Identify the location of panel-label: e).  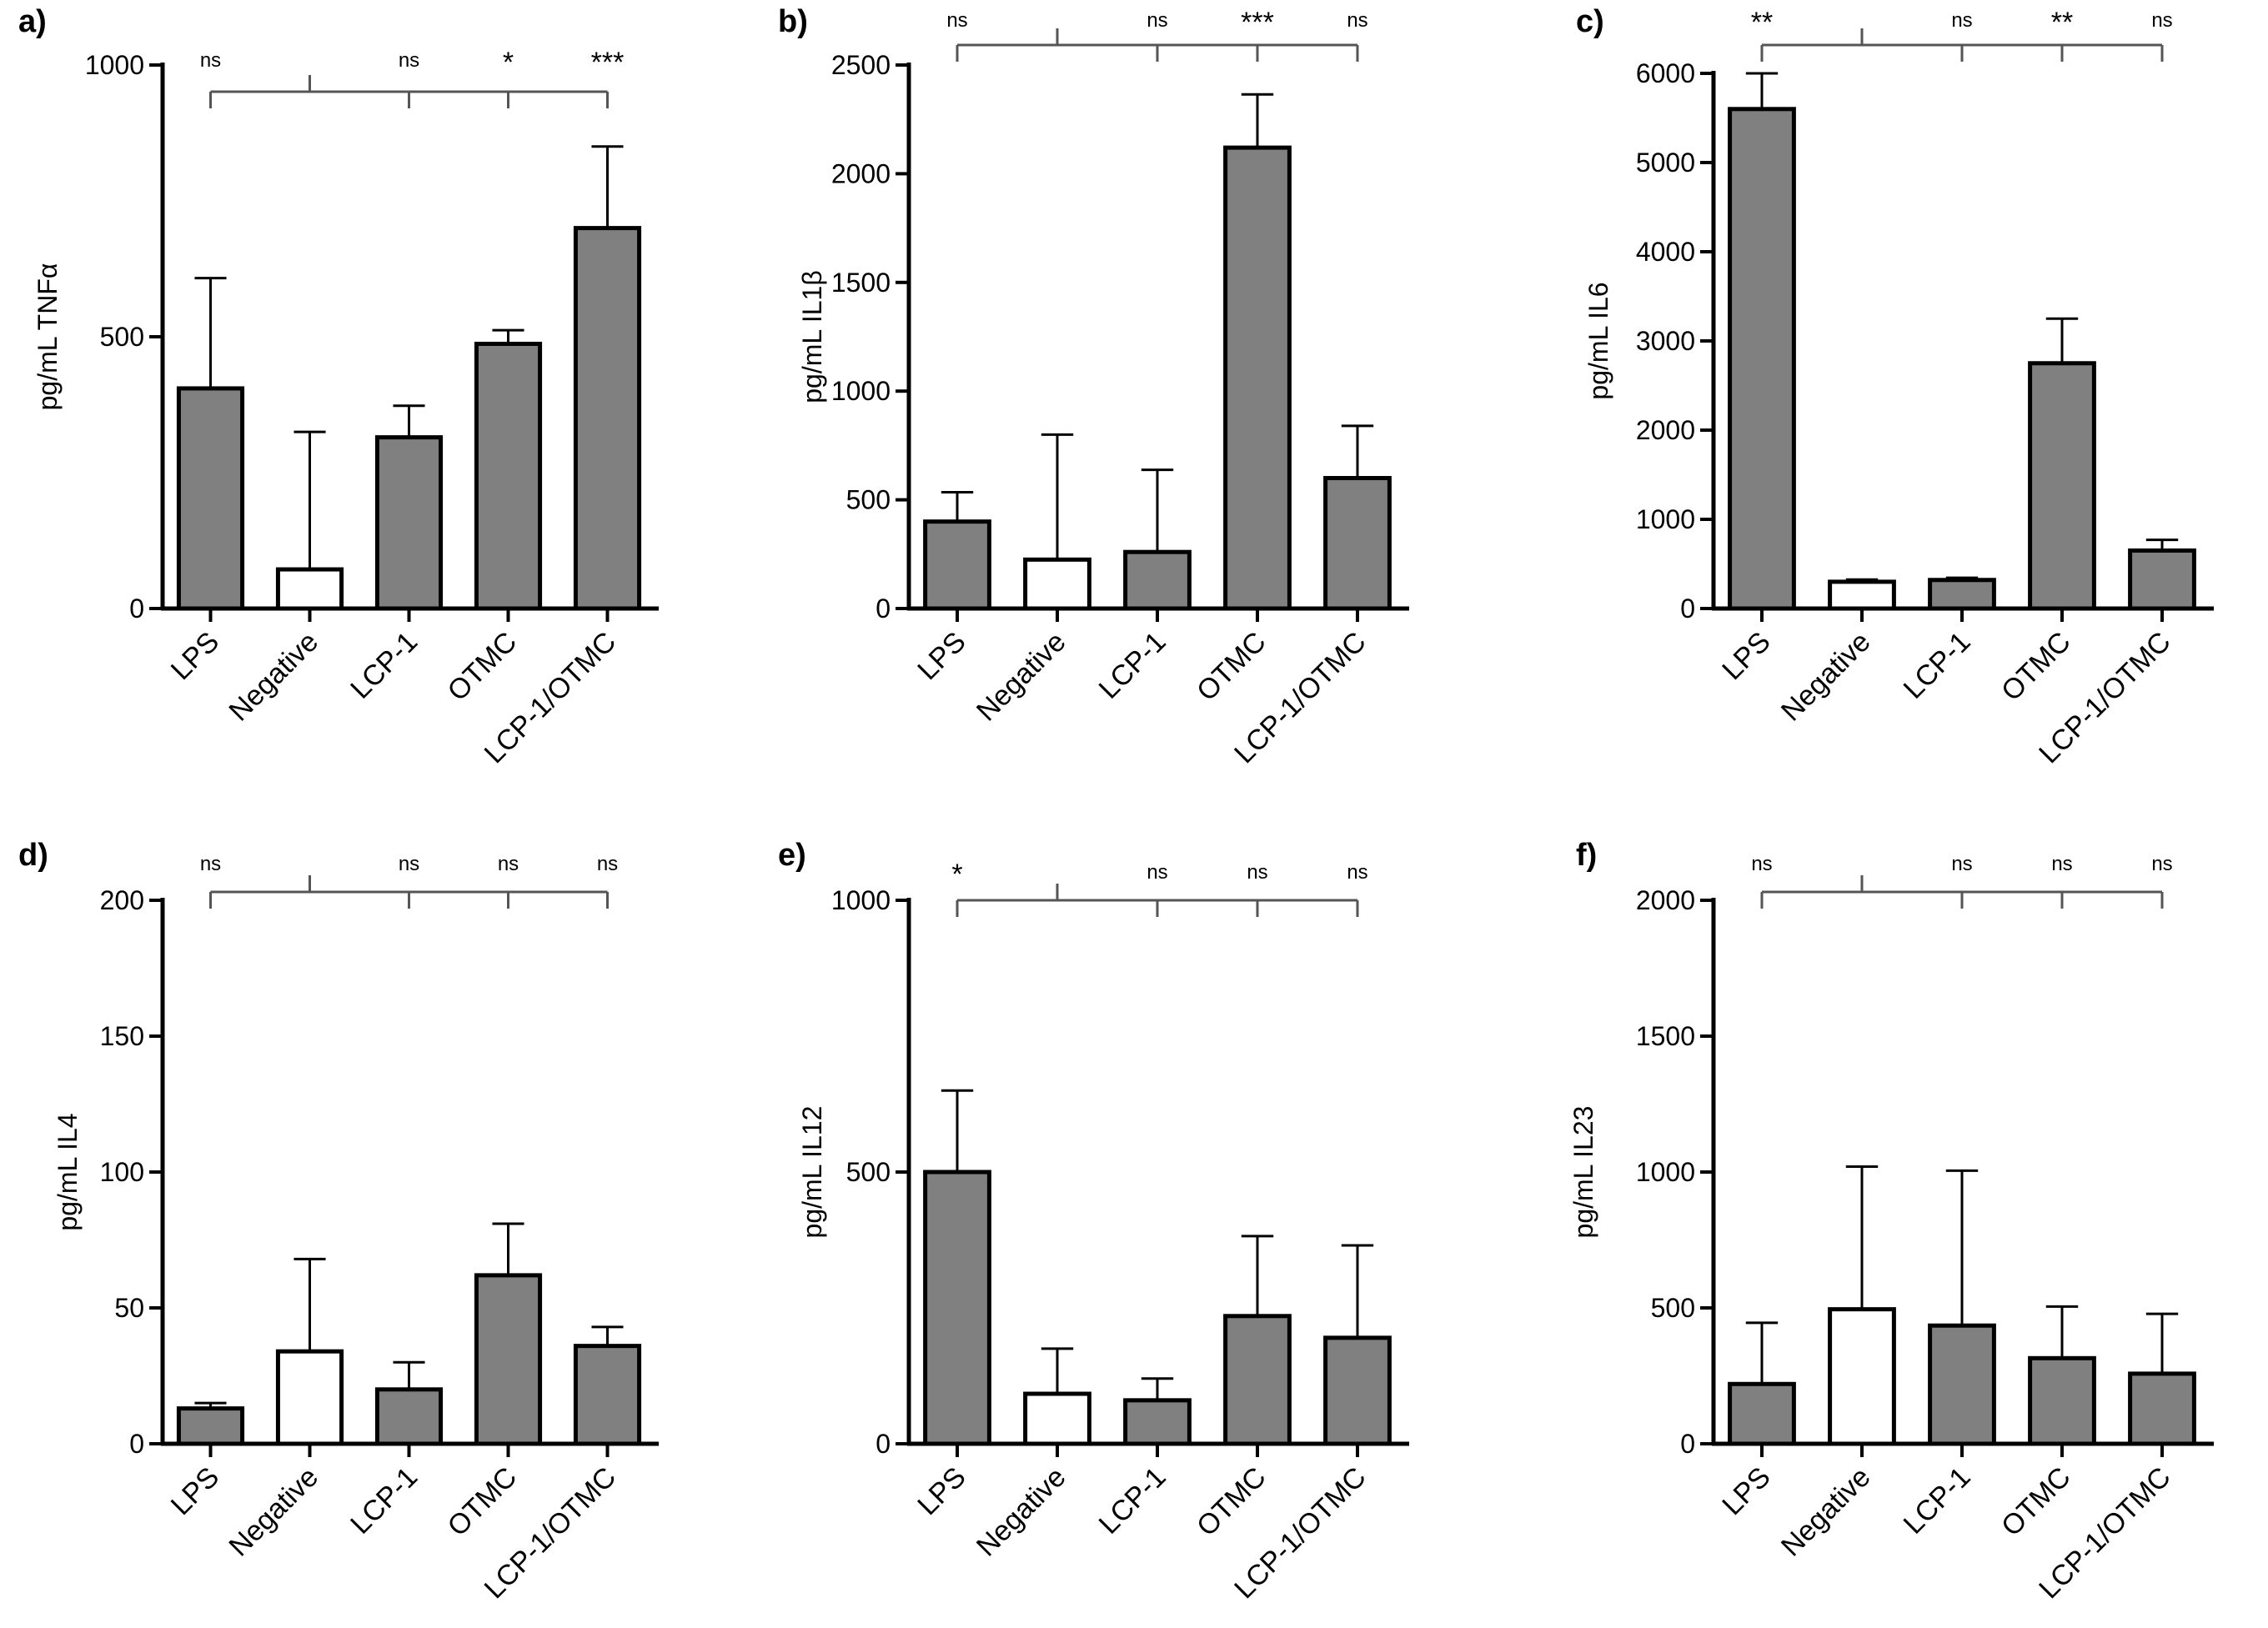
(792, 855).